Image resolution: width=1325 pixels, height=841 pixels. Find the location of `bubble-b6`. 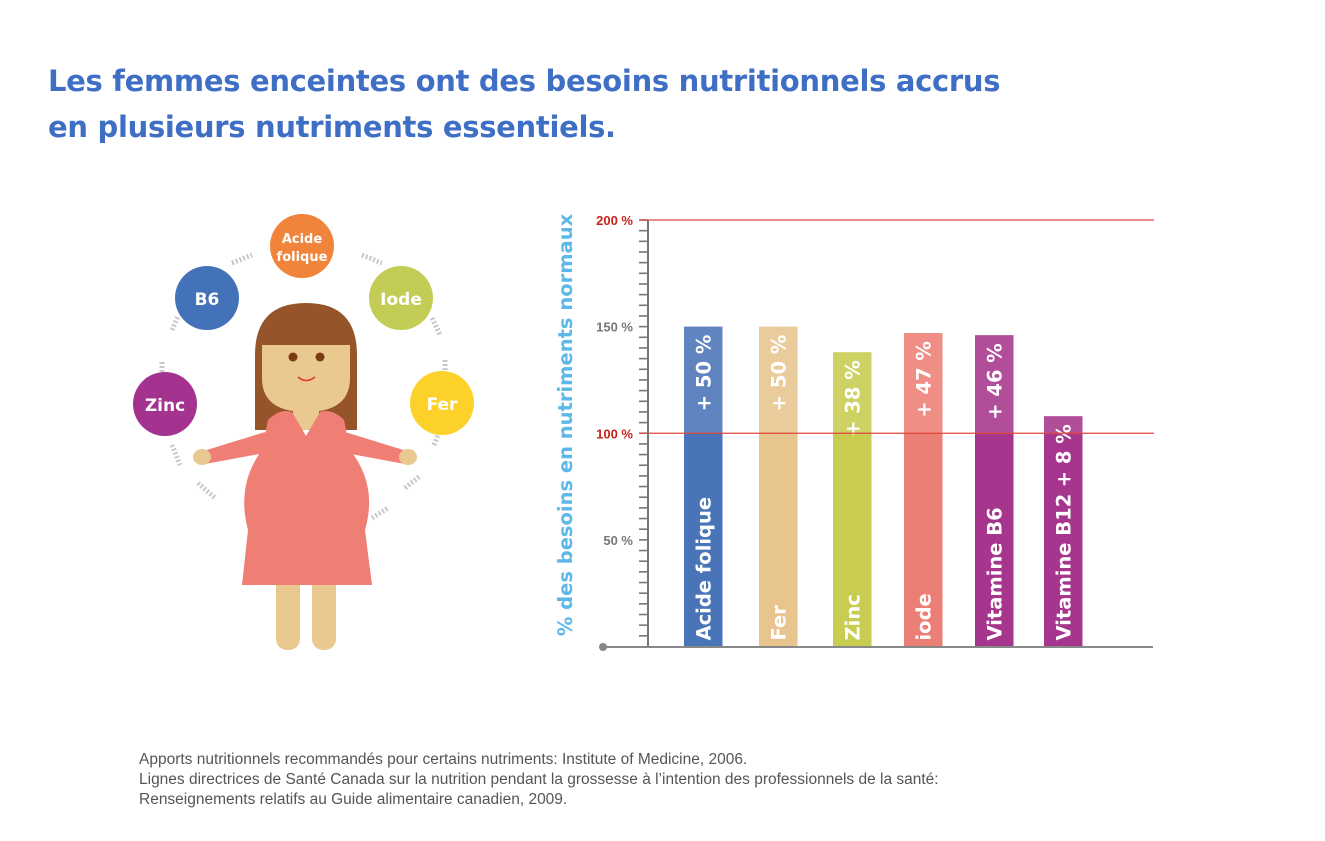

bubble-b6 is located at coordinates (207, 298).